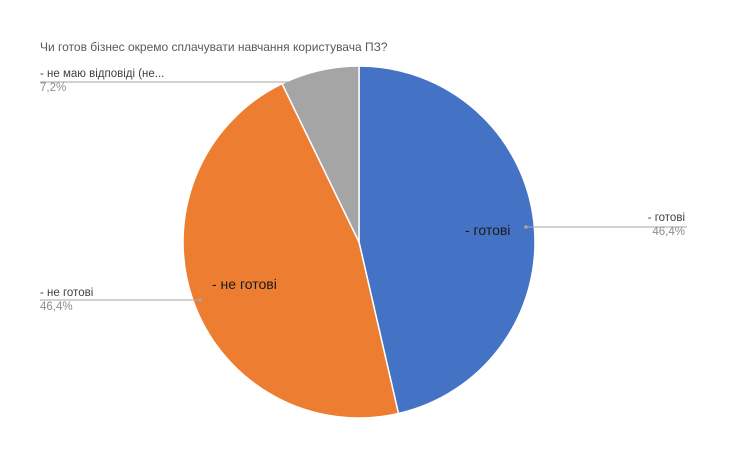  Describe the element at coordinates (56, 307) in the screenshot. I see `label-not-ready-value: 46,4%` at that location.